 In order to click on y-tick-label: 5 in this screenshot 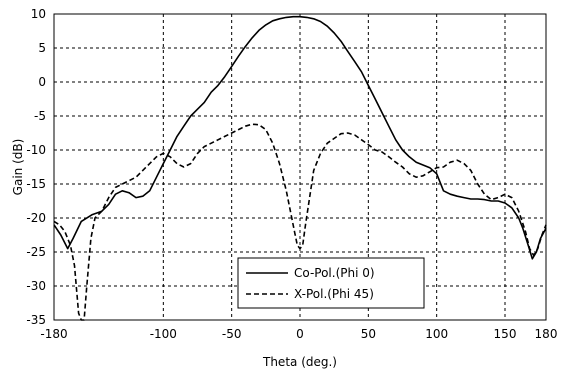, I will do `click(42, 48)`.